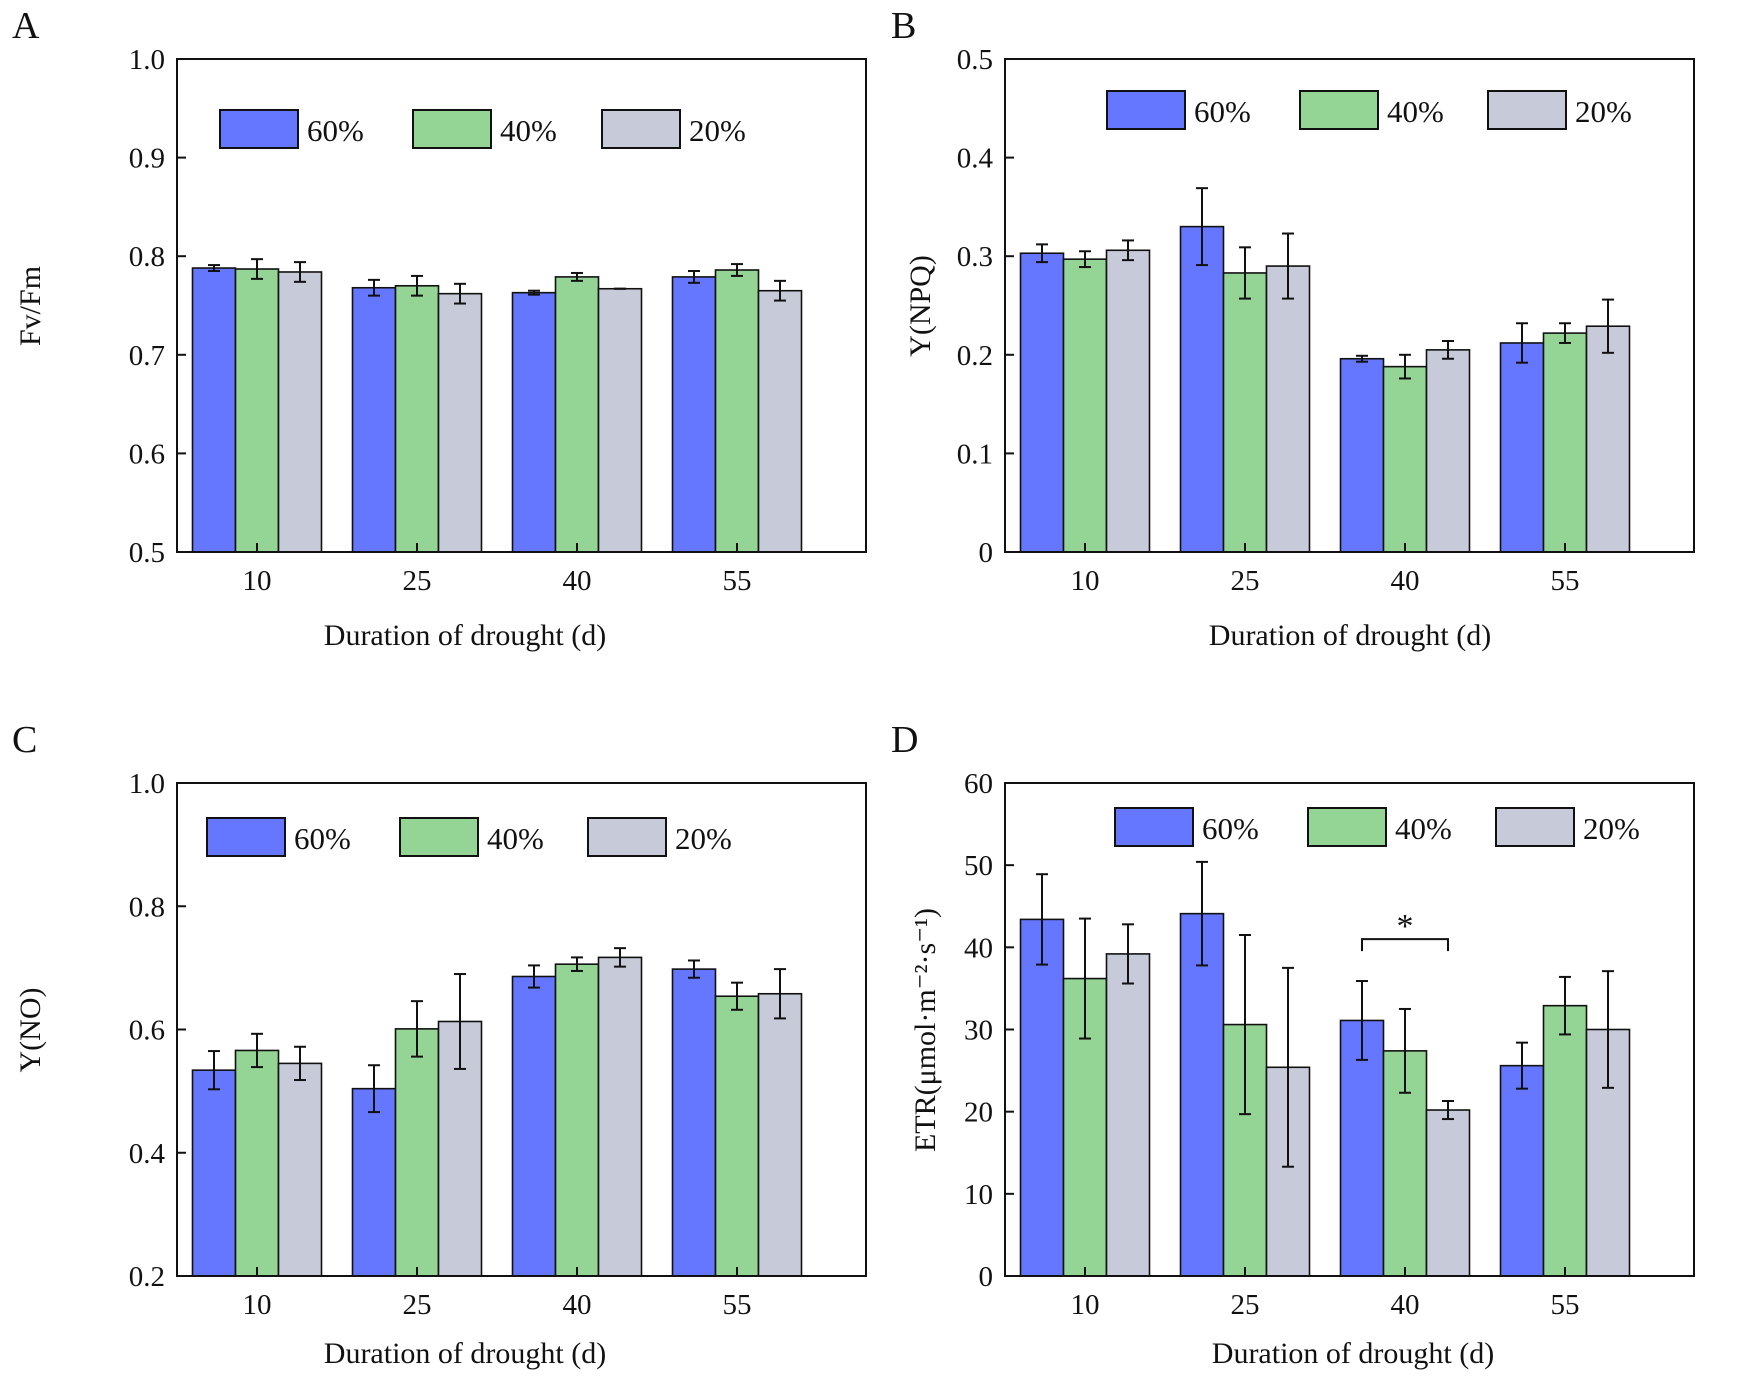  I want to click on x-tick-label: 40, so click(1405, 581).